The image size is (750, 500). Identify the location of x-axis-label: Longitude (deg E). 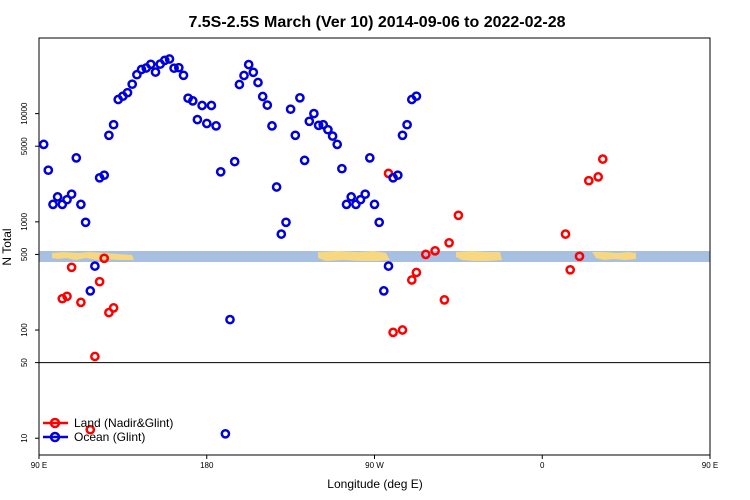
(374, 484).